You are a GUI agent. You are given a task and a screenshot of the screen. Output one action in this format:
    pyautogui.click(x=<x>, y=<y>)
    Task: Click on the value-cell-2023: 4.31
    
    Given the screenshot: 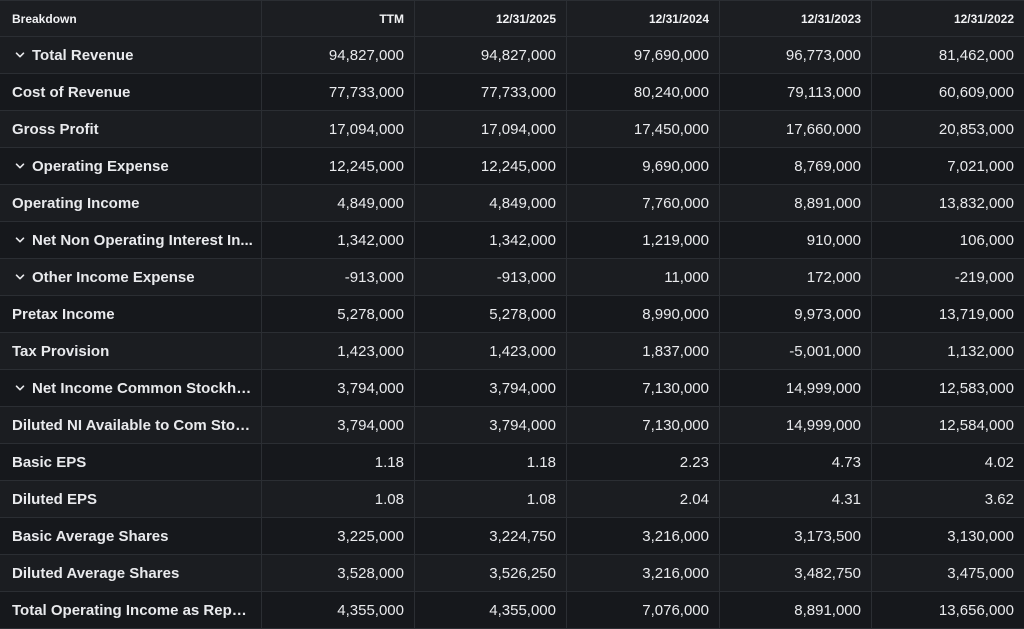 What is the action you would take?
    pyautogui.click(x=796, y=499)
    